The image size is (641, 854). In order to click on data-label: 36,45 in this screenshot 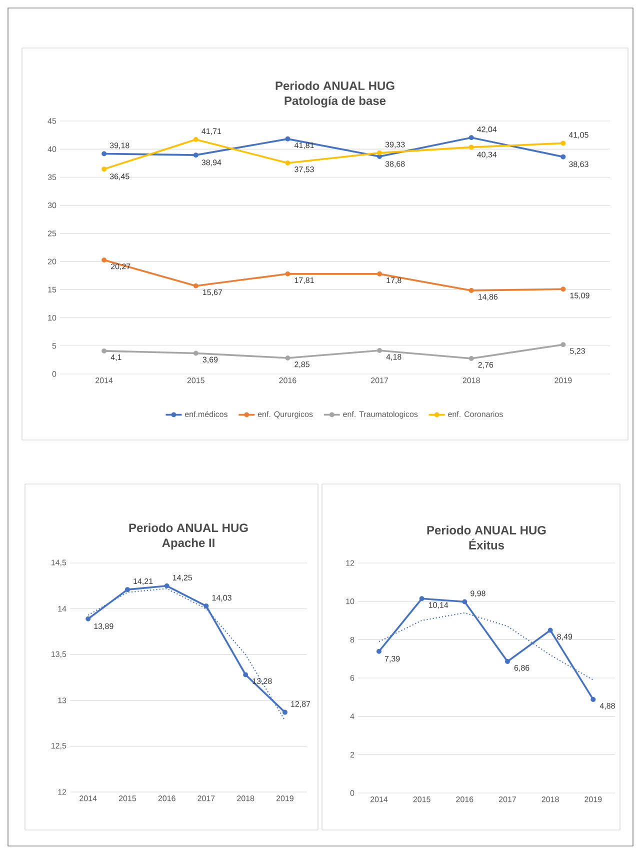, I will do `click(120, 177)`.